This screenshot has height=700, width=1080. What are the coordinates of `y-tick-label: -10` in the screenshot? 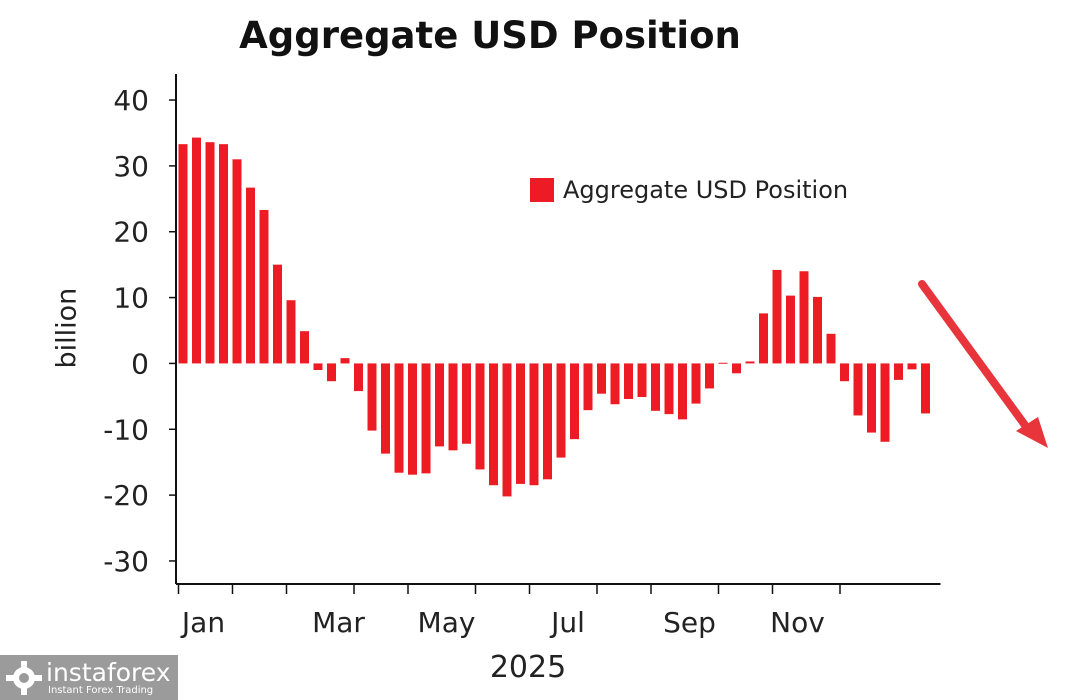 It's located at (126, 429).